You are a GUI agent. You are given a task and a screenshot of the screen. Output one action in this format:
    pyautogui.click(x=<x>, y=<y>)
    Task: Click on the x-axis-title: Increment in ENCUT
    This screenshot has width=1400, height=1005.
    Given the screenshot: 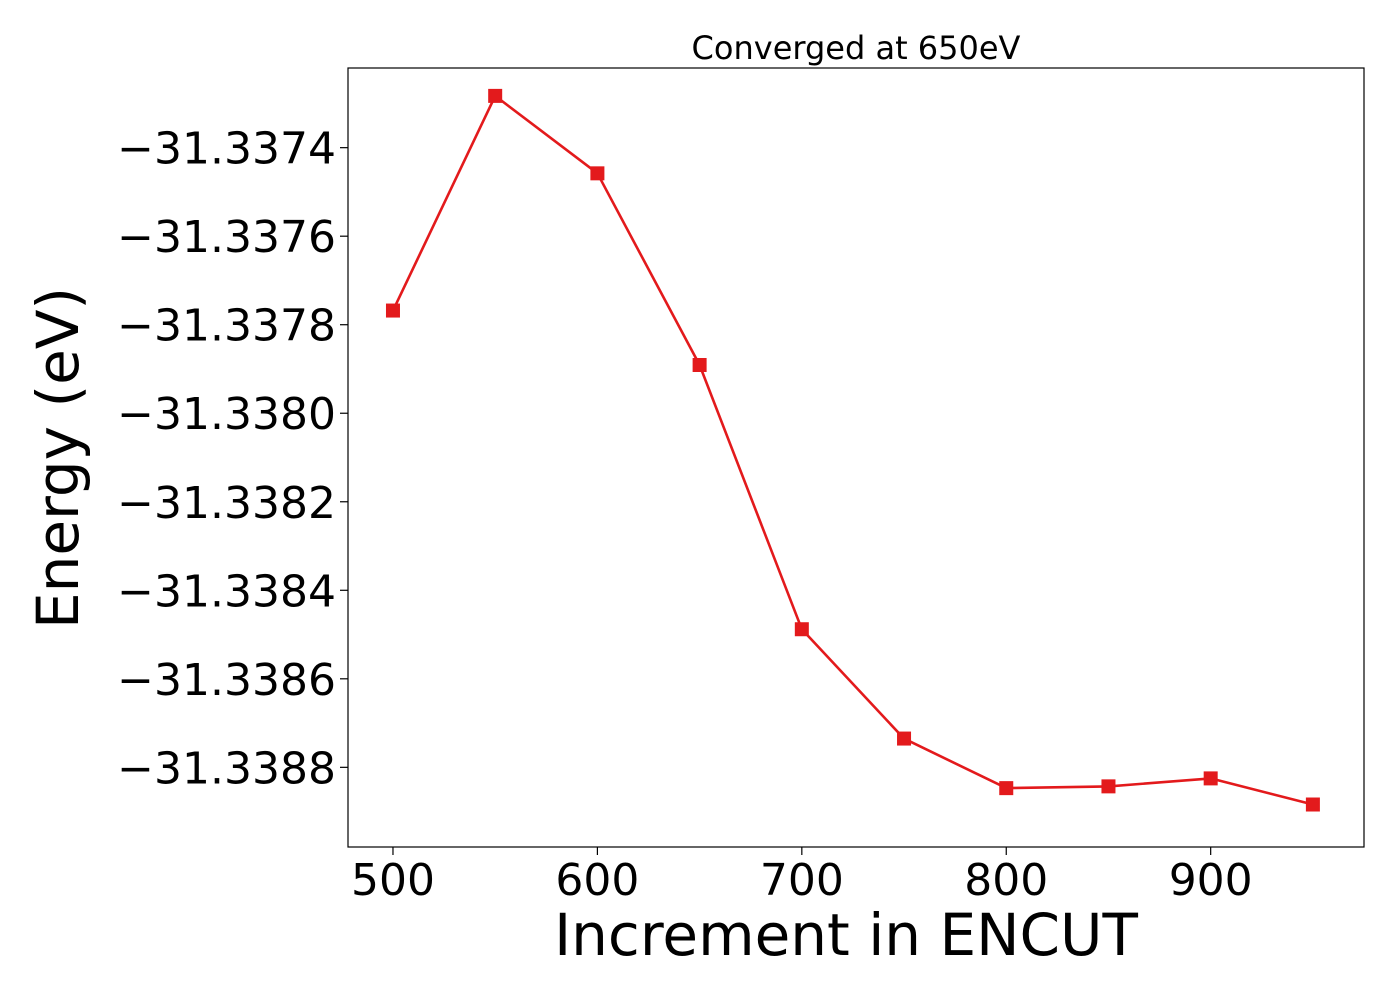 What is the action you would take?
    pyautogui.click(x=846, y=935)
    